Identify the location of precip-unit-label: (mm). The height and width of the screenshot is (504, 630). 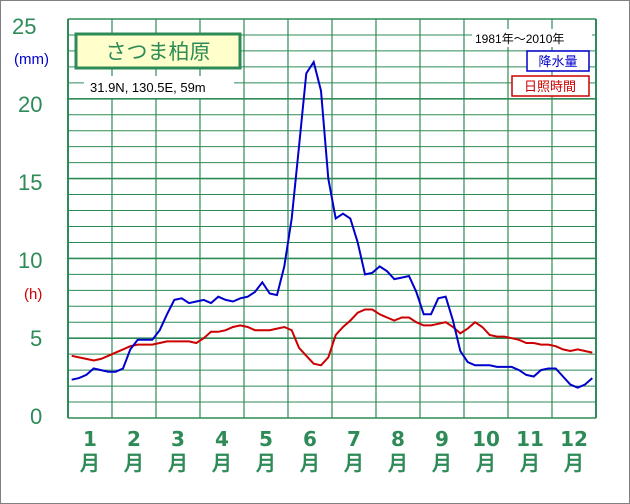
(31, 59).